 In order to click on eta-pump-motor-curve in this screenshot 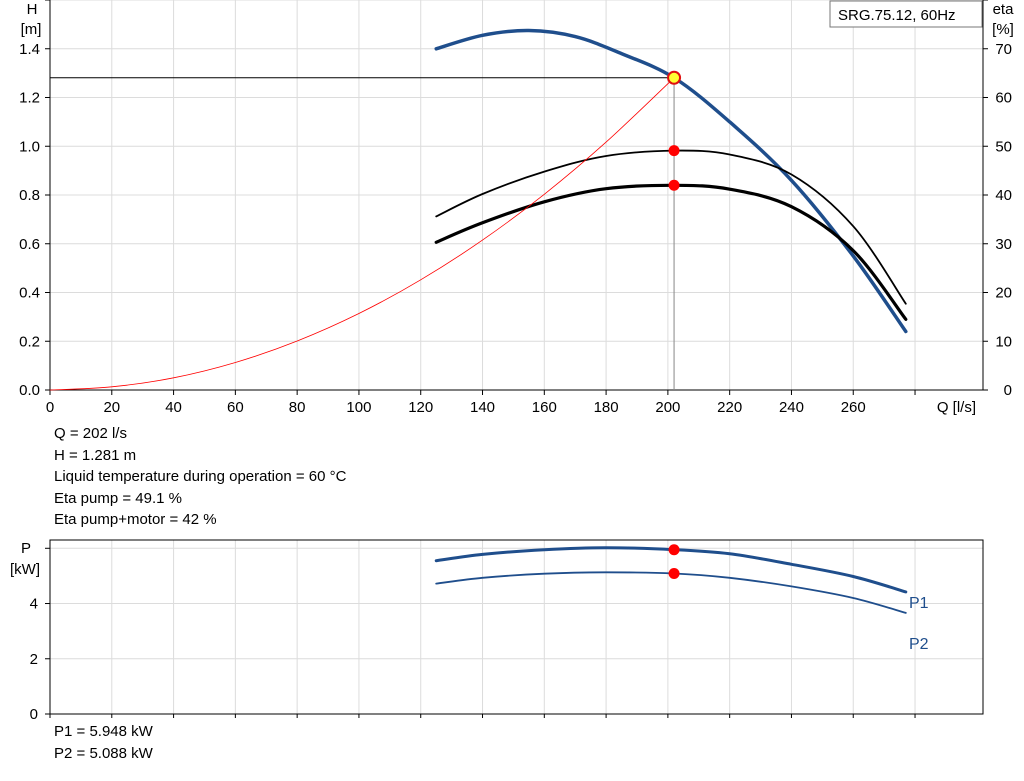, I will do `click(671, 252)`.